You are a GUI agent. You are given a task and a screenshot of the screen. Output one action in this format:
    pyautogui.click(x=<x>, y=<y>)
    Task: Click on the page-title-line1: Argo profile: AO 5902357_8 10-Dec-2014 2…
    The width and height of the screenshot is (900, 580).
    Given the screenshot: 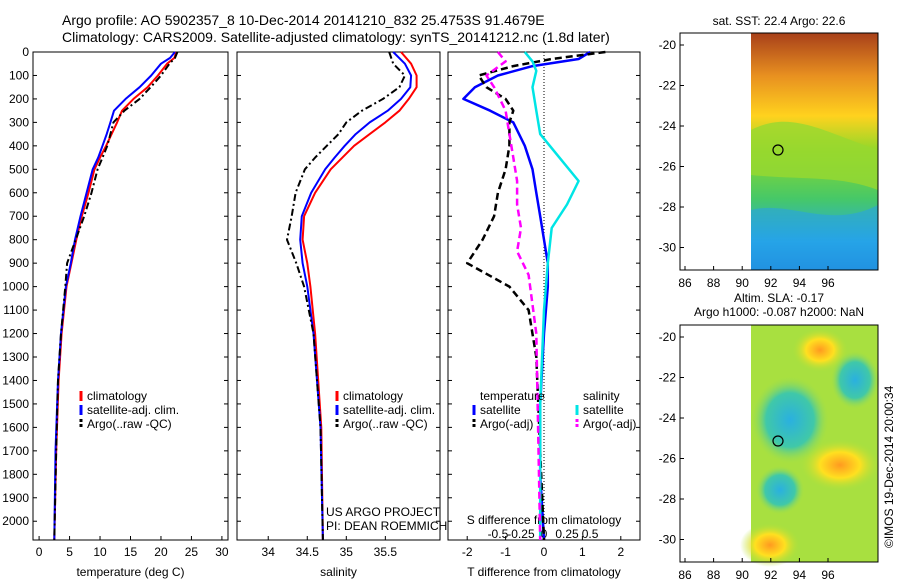 What is the action you would take?
    pyautogui.click(x=303, y=20)
    